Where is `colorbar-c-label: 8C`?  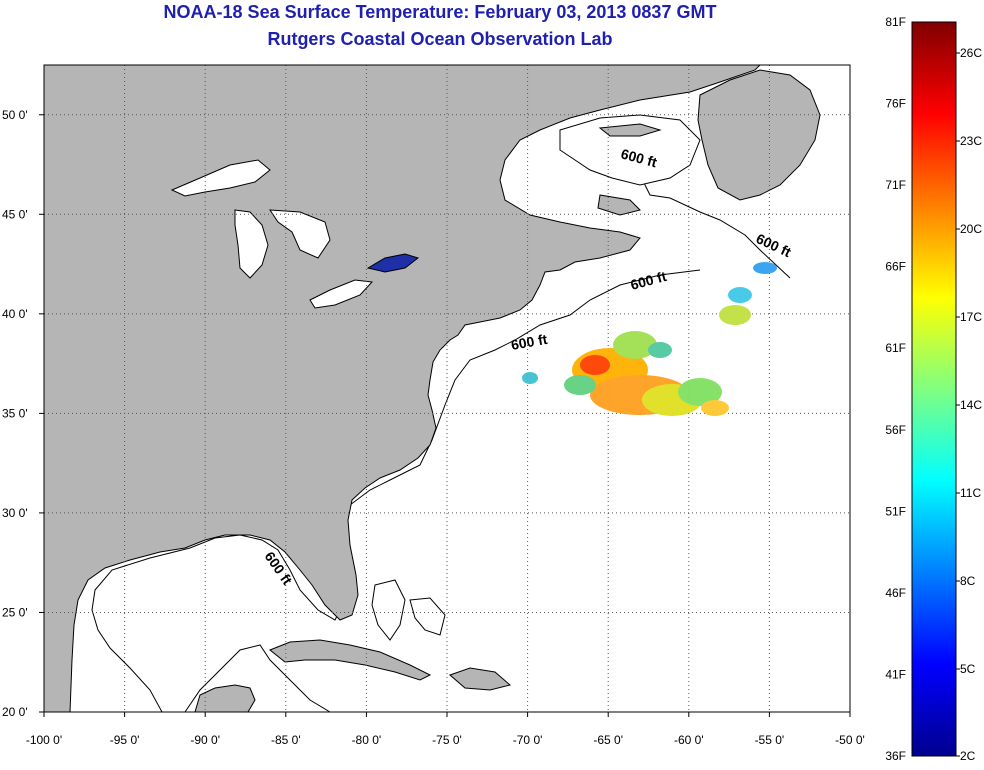 colorbar-c-label: 8C is located at coordinates (968, 581).